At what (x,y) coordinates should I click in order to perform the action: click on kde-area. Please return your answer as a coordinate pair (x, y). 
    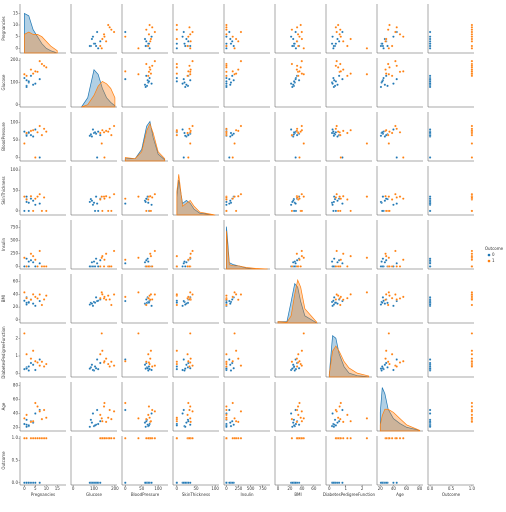
    Looking at the image, I should click on (247, 248).